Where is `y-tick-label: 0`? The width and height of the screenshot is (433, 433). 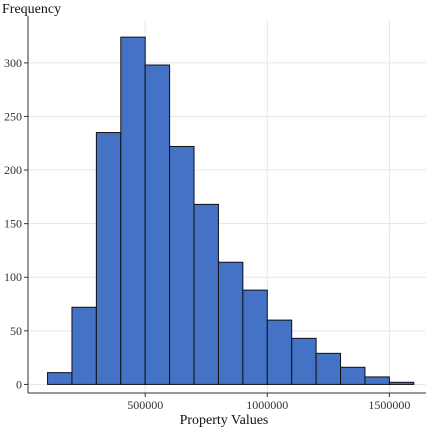 y-tick-label: 0 is located at coordinates (19, 384).